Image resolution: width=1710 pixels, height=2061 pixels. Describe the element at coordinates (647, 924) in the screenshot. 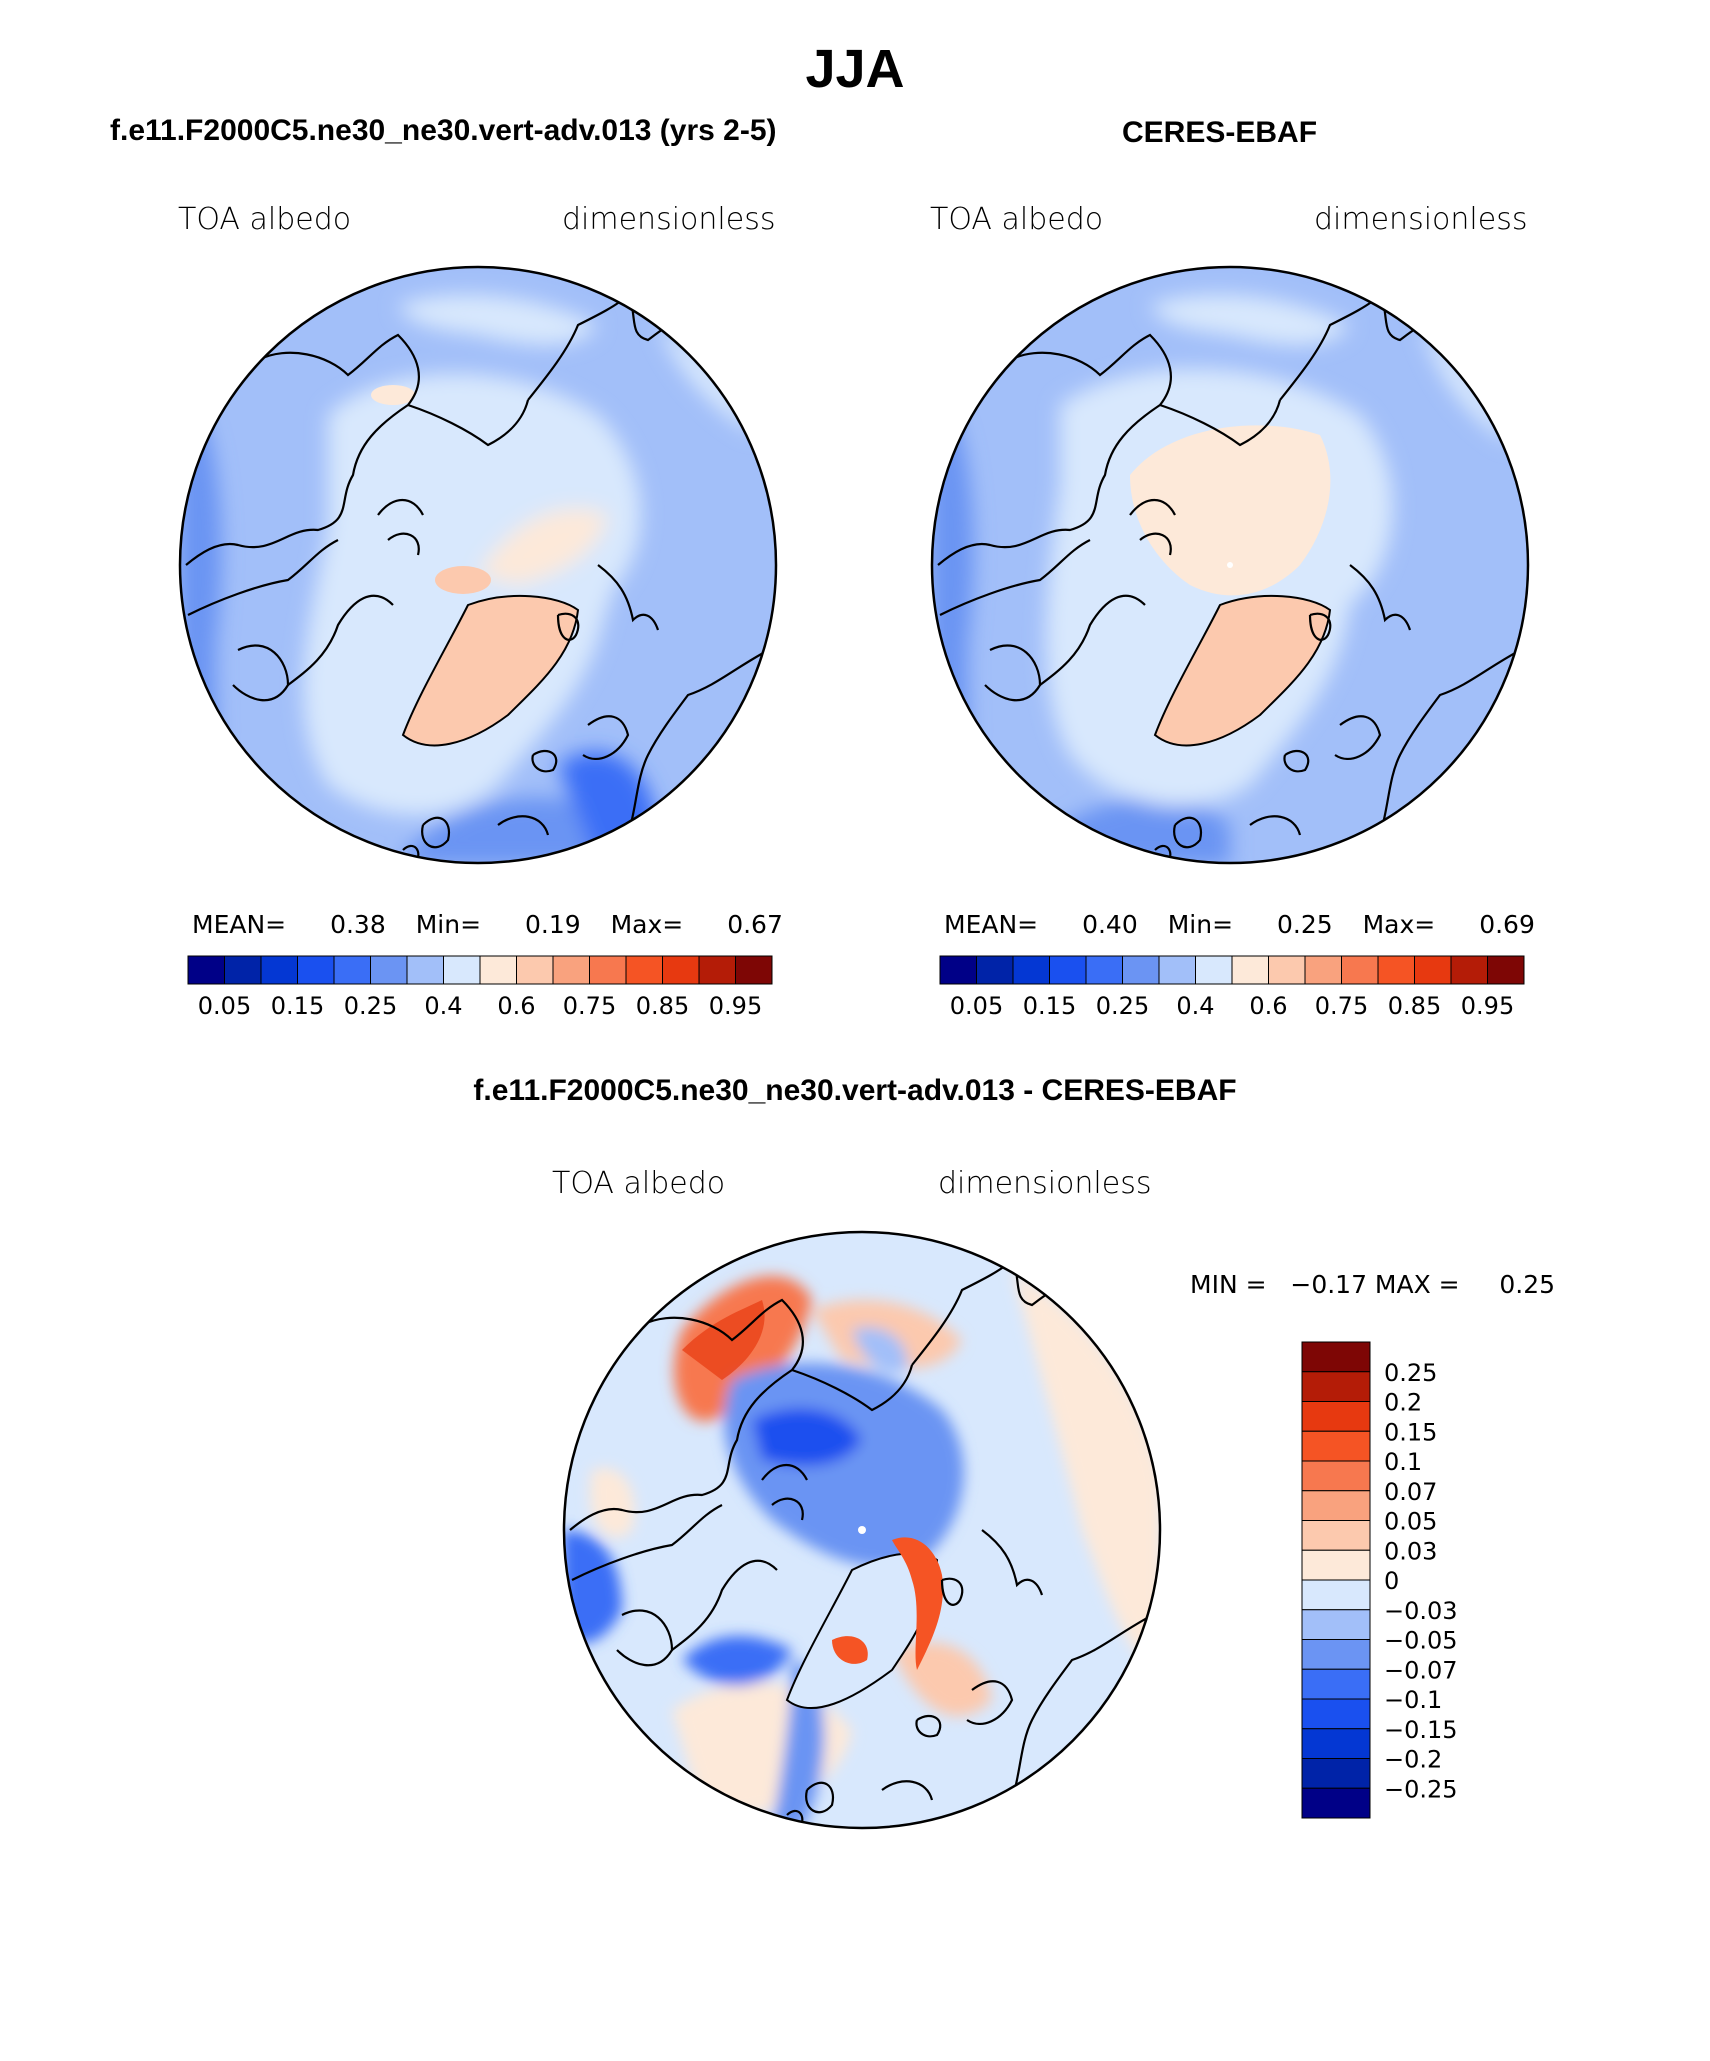

I see `model-max-label: Max=` at that location.